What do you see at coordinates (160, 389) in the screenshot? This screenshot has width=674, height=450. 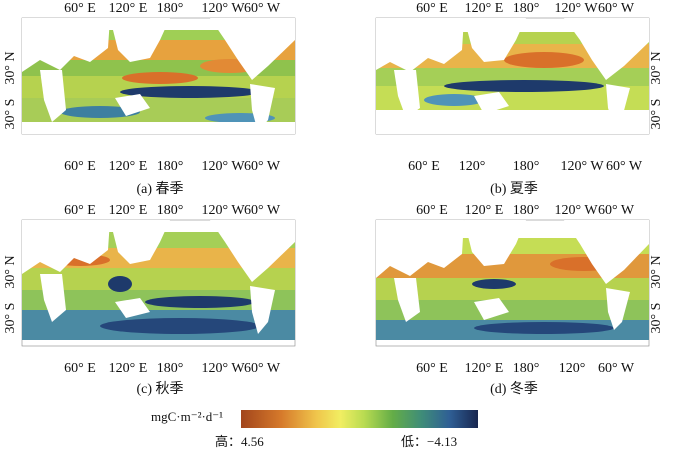 I see `caption-c: (c) 秋季` at bounding box center [160, 389].